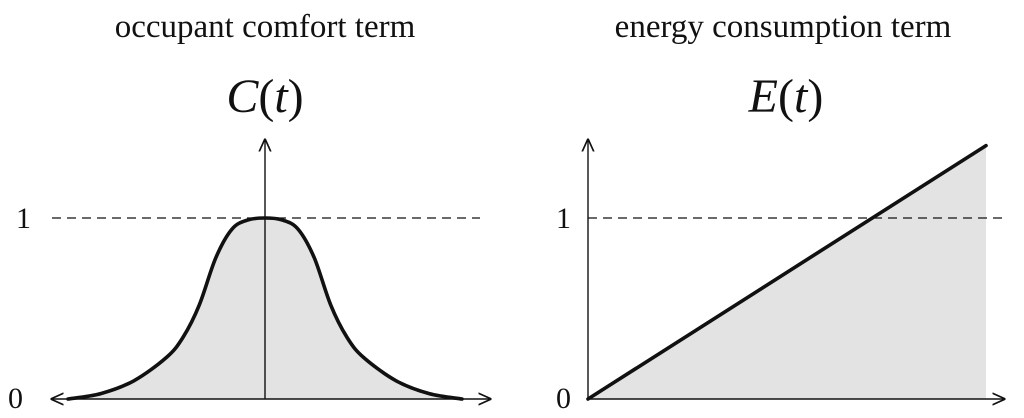  Describe the element at coordinates (563, 398) in the screenshot. I see `energy-ytick-0: 0` at that location.